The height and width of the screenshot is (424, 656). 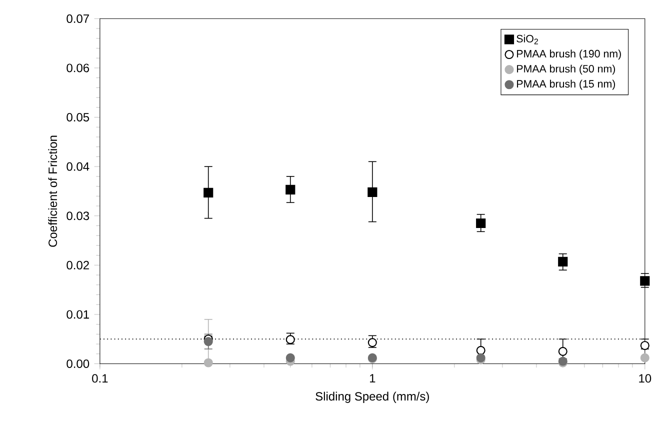 I want to click on y-tick-label: 0.01, so click(x=77, y=314).